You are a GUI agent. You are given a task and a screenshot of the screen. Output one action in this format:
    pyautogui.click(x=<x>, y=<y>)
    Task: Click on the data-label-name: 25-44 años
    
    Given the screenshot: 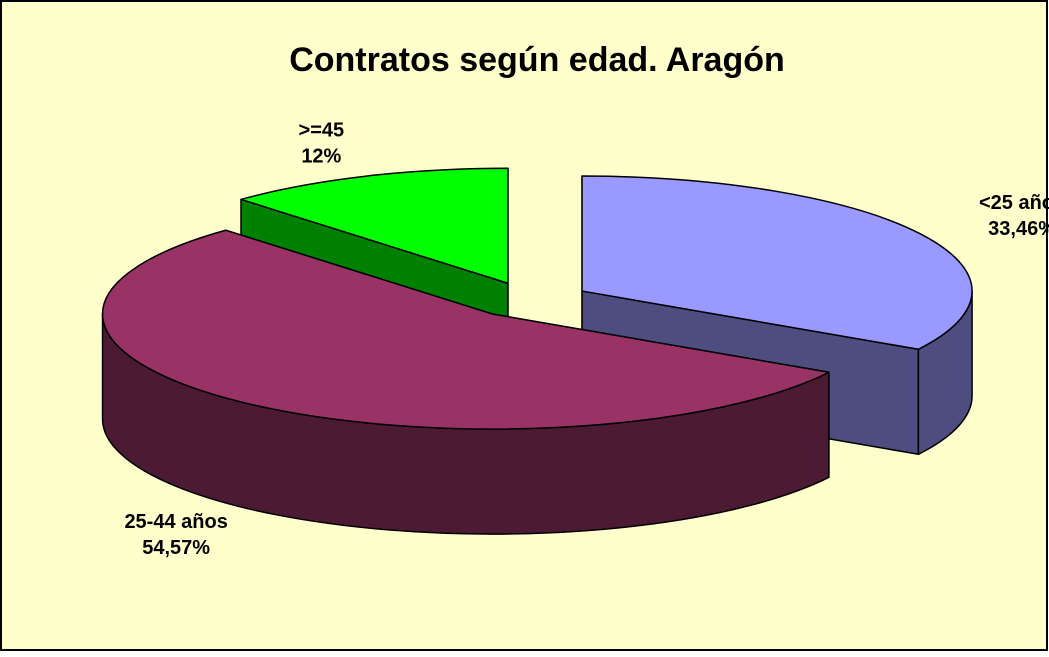 What is the action you would take?
    pyautogui.click(x=175, y=522)
    